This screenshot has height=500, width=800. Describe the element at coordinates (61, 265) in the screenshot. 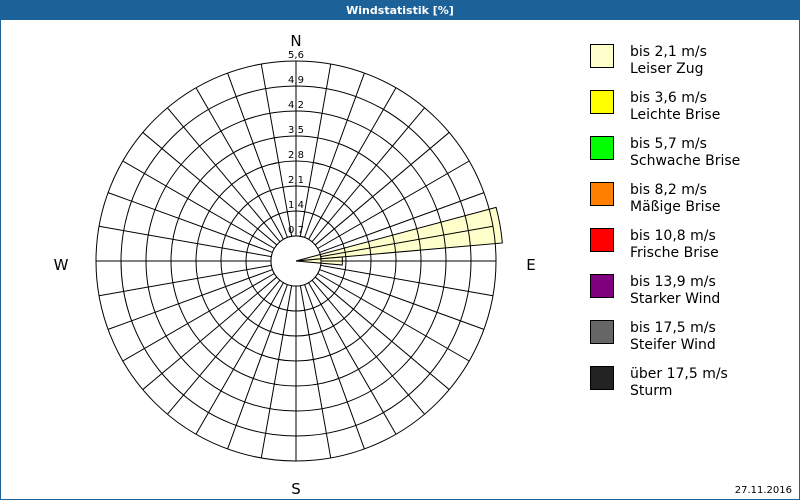

I see `direction-label-W: W` at that location.